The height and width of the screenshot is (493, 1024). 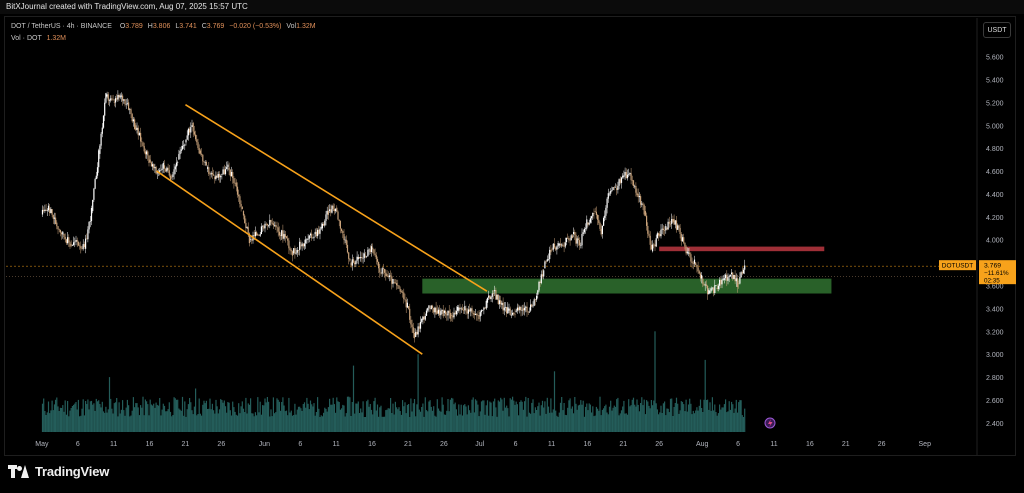 I want to click on tradingview-logo: TradingView, so click(x=58, y=471).